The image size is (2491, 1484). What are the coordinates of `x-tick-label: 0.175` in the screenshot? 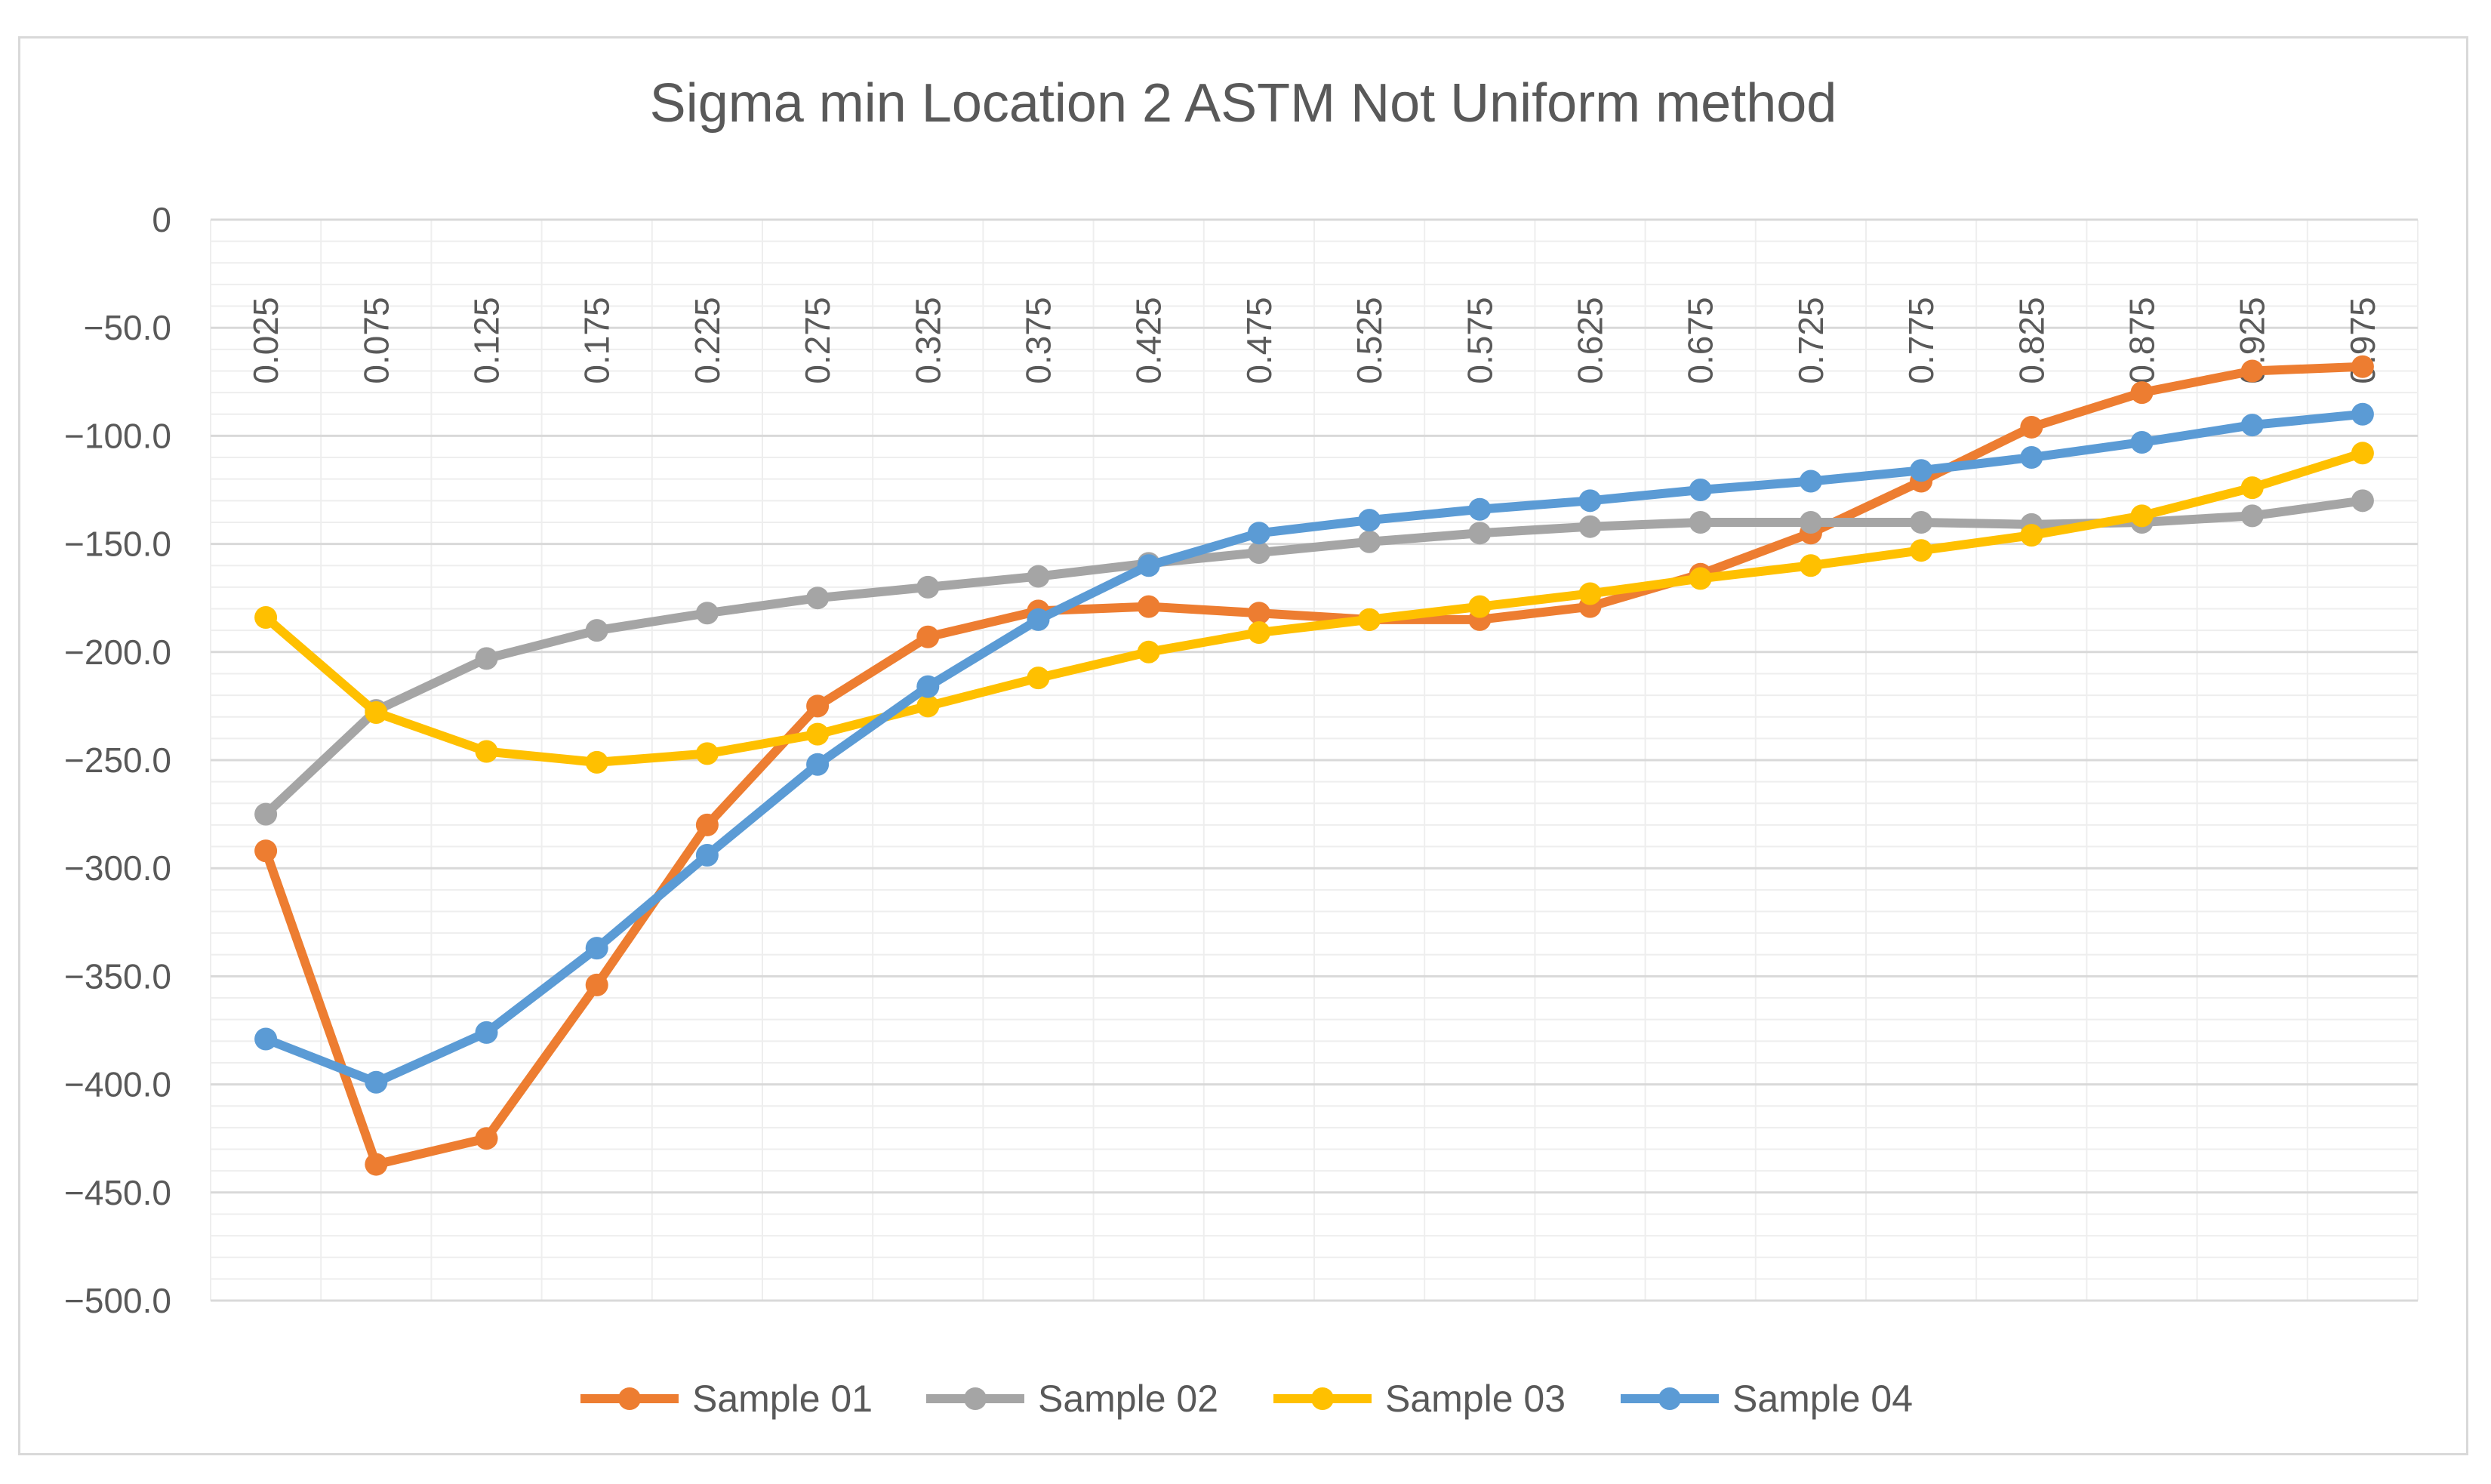 It's located at (597, 340).